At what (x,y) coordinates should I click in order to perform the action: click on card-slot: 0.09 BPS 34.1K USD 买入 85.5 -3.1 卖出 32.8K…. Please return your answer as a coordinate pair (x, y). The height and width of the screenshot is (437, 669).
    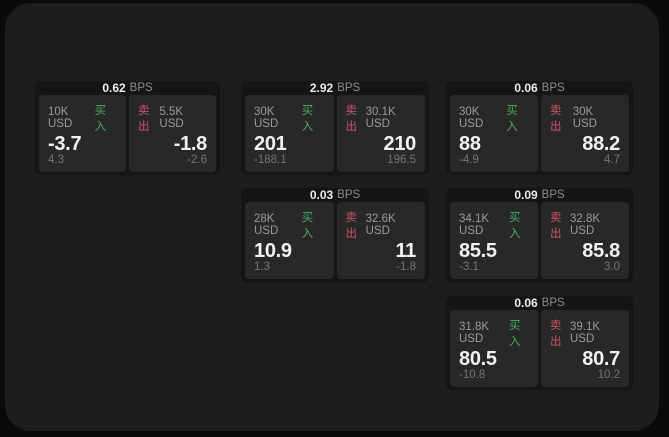
    Looking at the image, I should click on (539, 235).